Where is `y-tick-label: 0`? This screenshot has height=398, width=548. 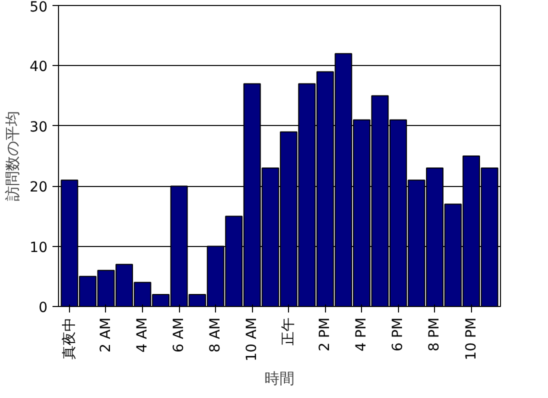
y-tick-label: 0 is located at coordinates (43, 308).